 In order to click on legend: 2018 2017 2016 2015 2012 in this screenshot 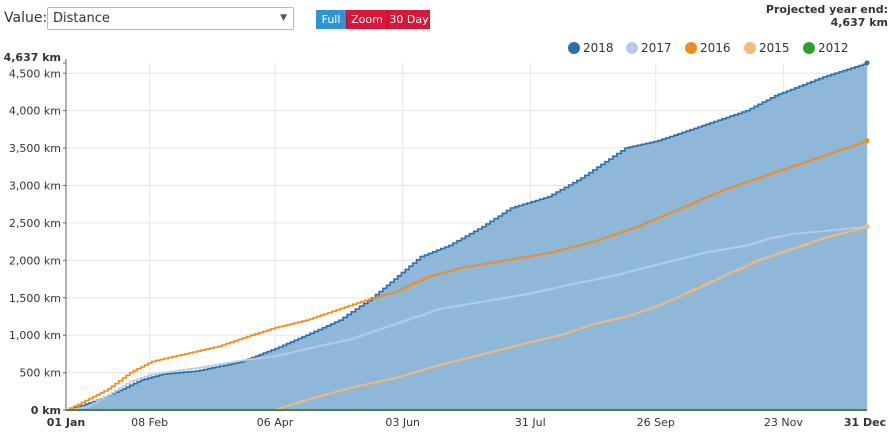, I will do `click(708, 48)`.